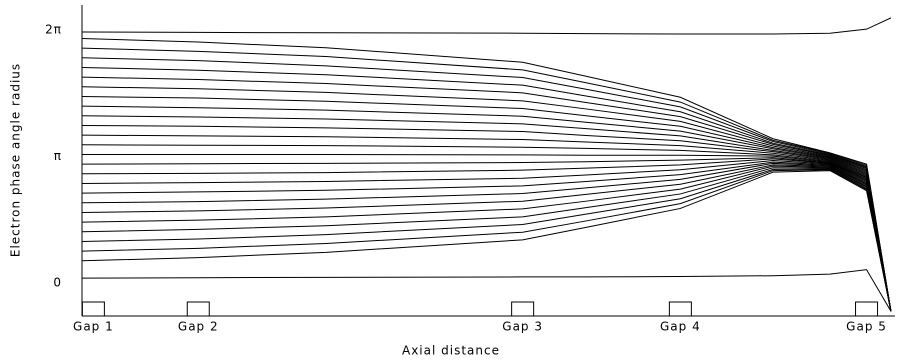 This screenshot has width=902, height=360. Describe the element at coordinates (198, 327) in the screenshot. I see `x-tick-label: Gap 2` at that location.